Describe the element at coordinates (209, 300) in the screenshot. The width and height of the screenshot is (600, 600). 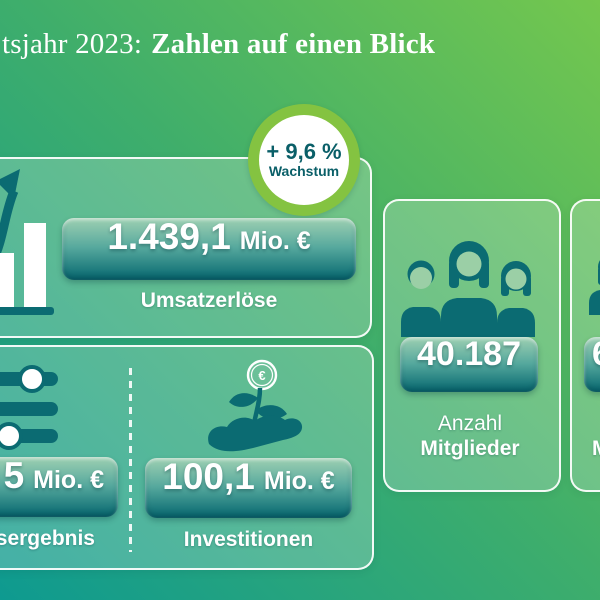
I see `label-umsatzerloese: Umsatzerlöse` at that location.